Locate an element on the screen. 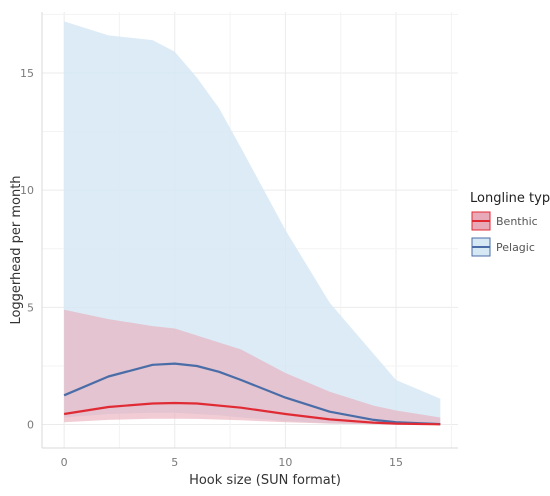  legend-label: Pelagic is located at coordinates (515, 247).